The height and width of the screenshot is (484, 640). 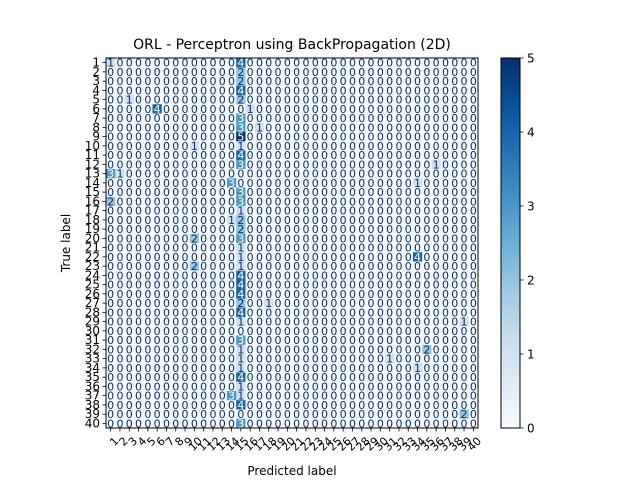 What do you see at coordinates (291, 471) in the screenshot?
I see `x-axis-label: Predicted label` at bounding box center [291, 471].